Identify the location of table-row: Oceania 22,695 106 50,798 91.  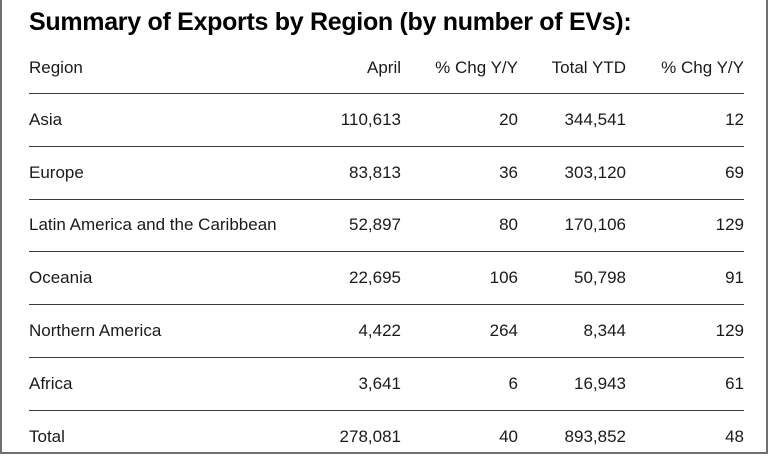
(386, 278).